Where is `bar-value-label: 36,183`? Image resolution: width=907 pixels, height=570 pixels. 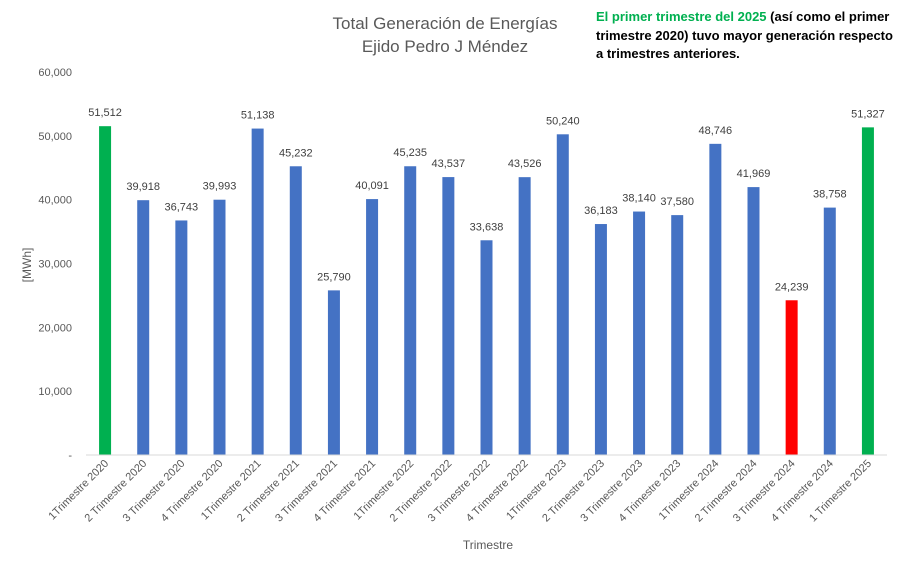
bar-value-label: 36,183 is located at coordinates (601, 211).